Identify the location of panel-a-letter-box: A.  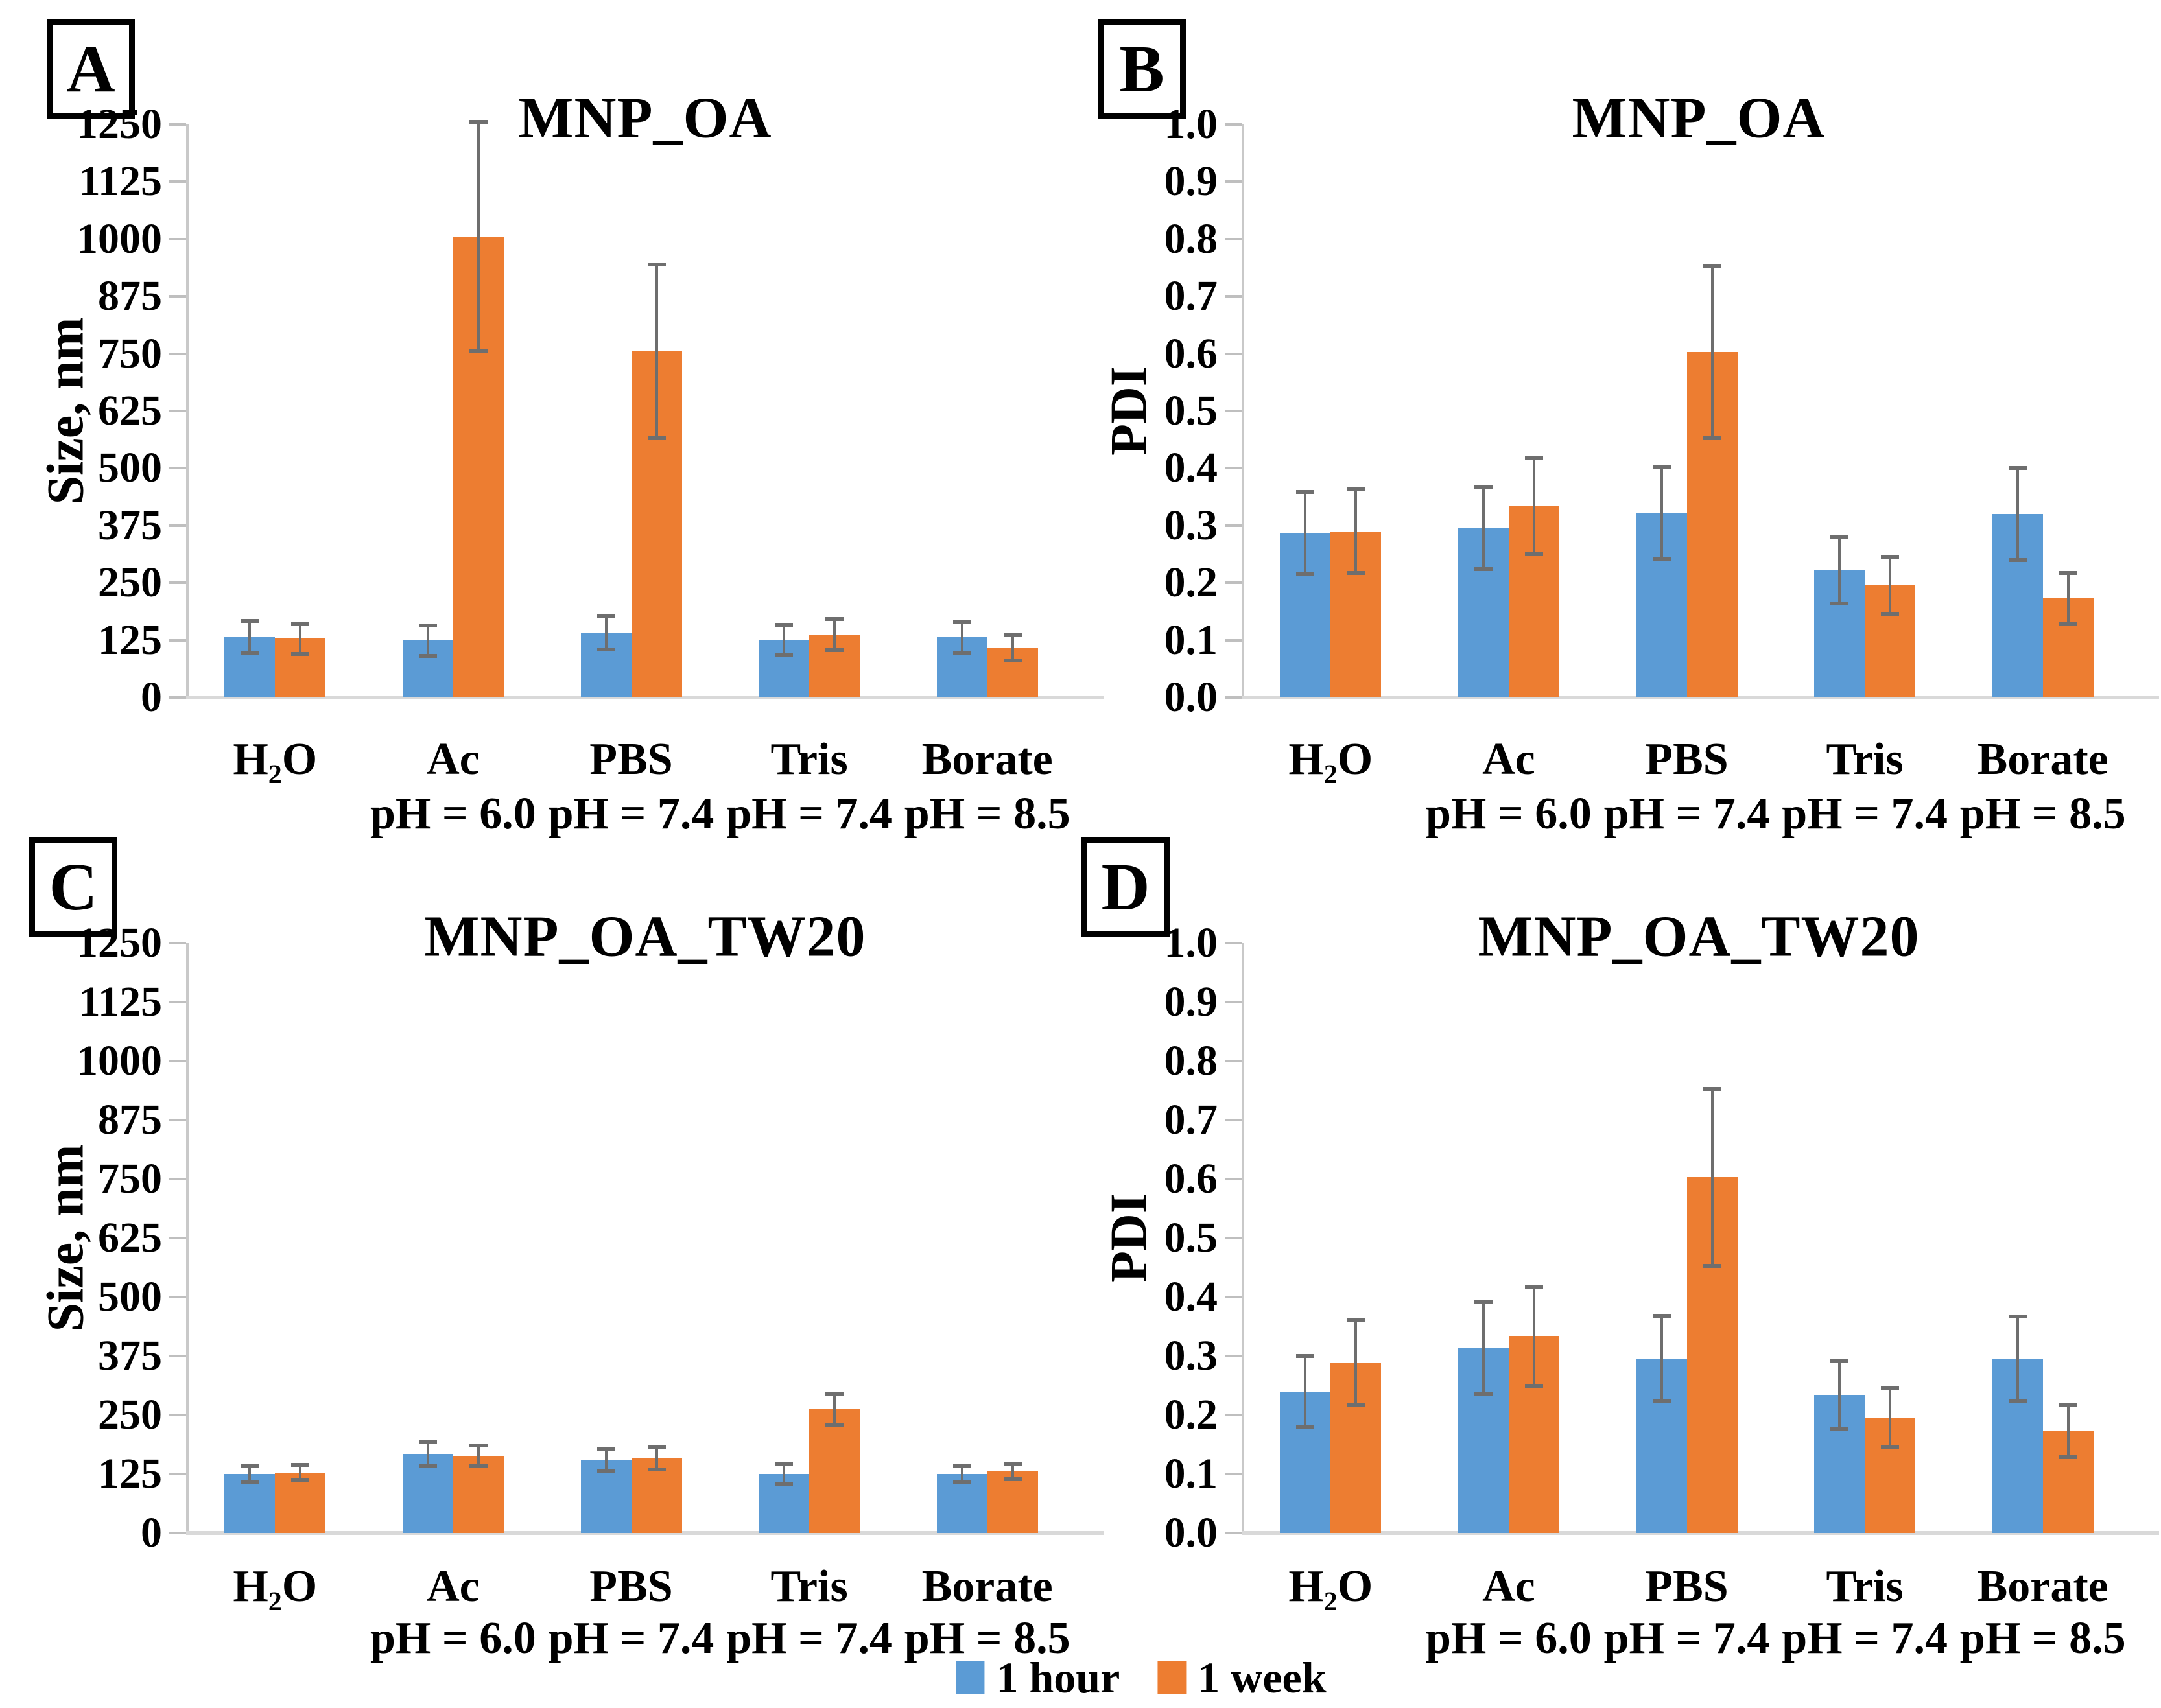
(91, 69).